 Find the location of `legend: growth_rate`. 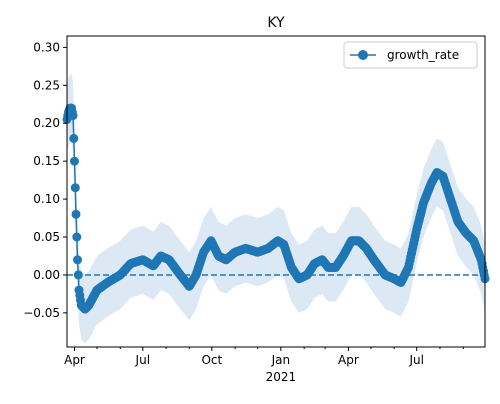

legend: growth_rate is located at coordinates (410, 55).